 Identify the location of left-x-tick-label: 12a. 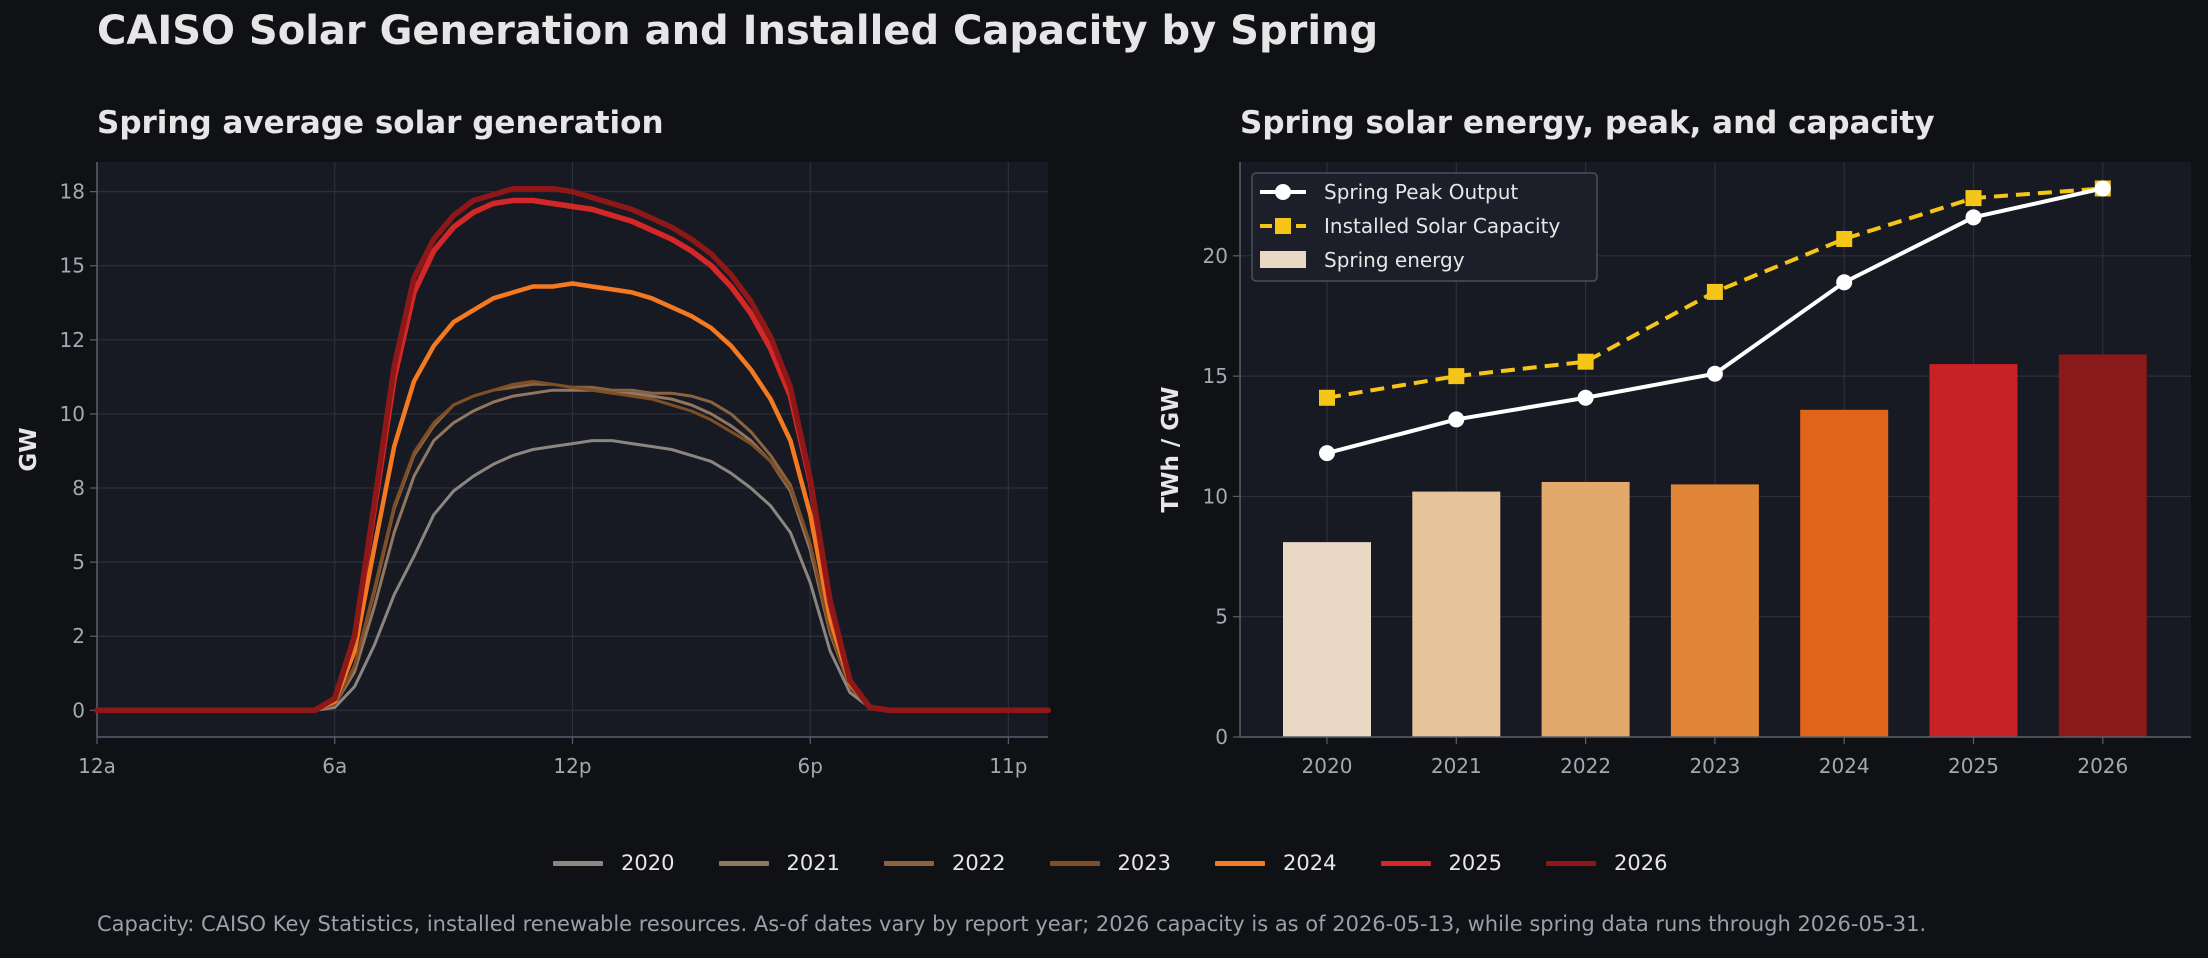
(97, 766).